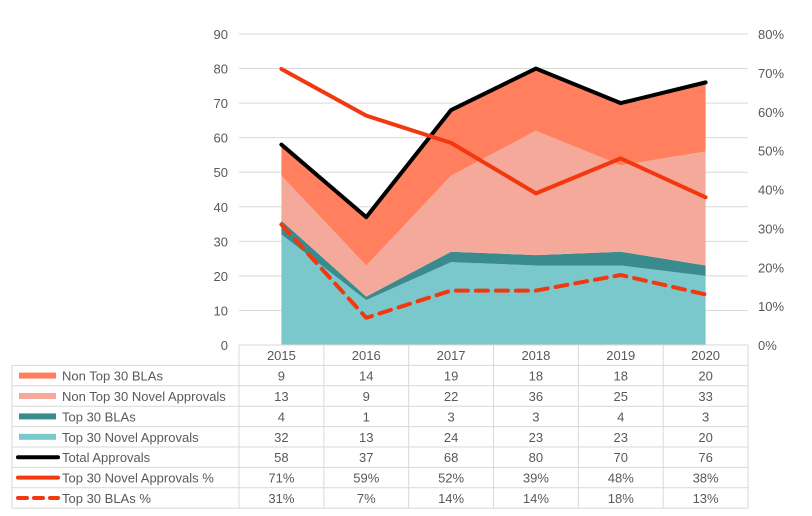 This screenshot has width=812, height=516. Describe the element at coordinates (451, 437) in the screenshot. I see `table-cell: 24` at that location.